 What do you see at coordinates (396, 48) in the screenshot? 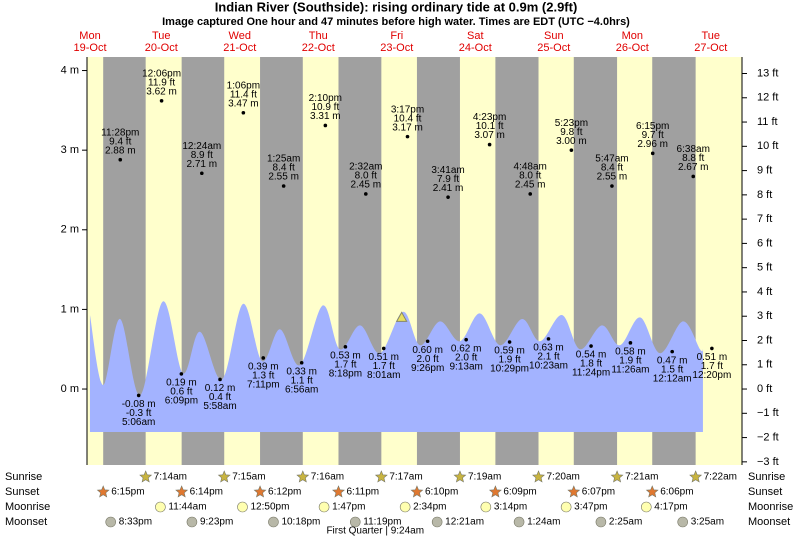
I see `day-date: 23-Oct` at bounding box center [396, 48].